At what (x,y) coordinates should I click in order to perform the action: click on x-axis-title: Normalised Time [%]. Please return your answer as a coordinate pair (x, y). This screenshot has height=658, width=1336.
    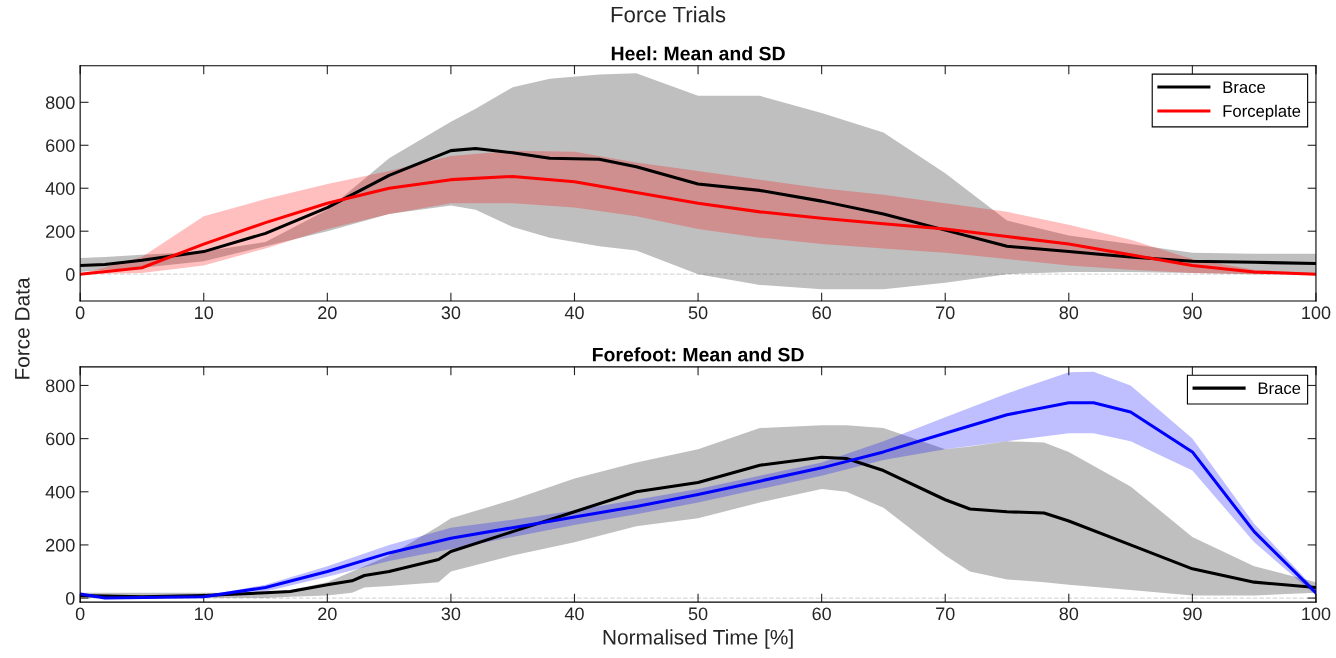
    Looking at the image, I should click on (698, 639).